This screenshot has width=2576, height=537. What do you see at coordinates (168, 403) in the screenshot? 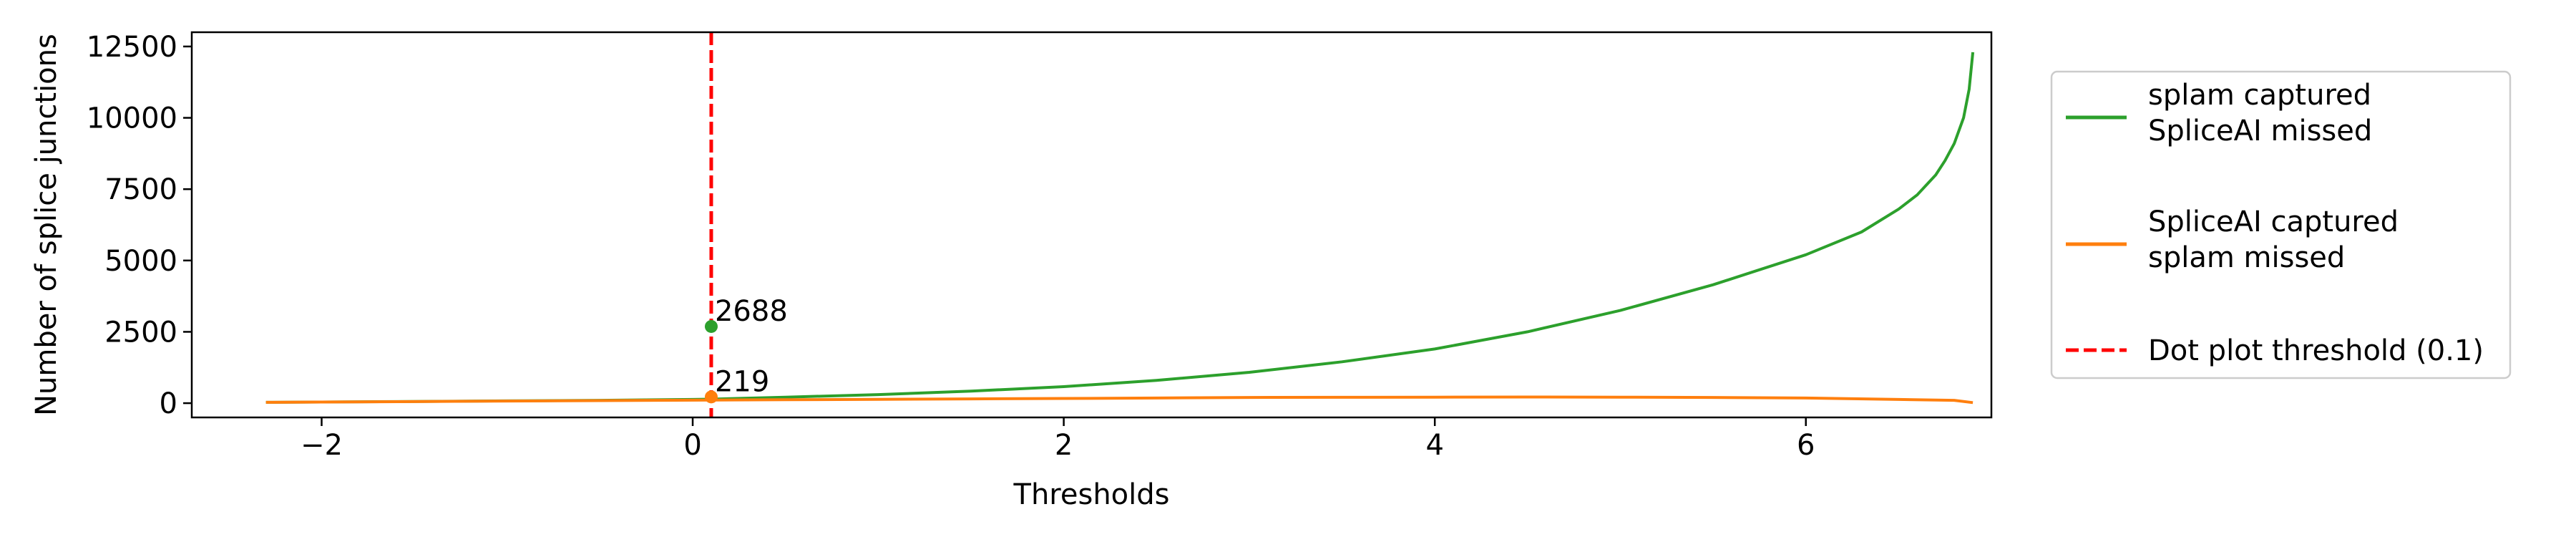
I see `y-tick-label: 0` at bounding box center [168, 403].